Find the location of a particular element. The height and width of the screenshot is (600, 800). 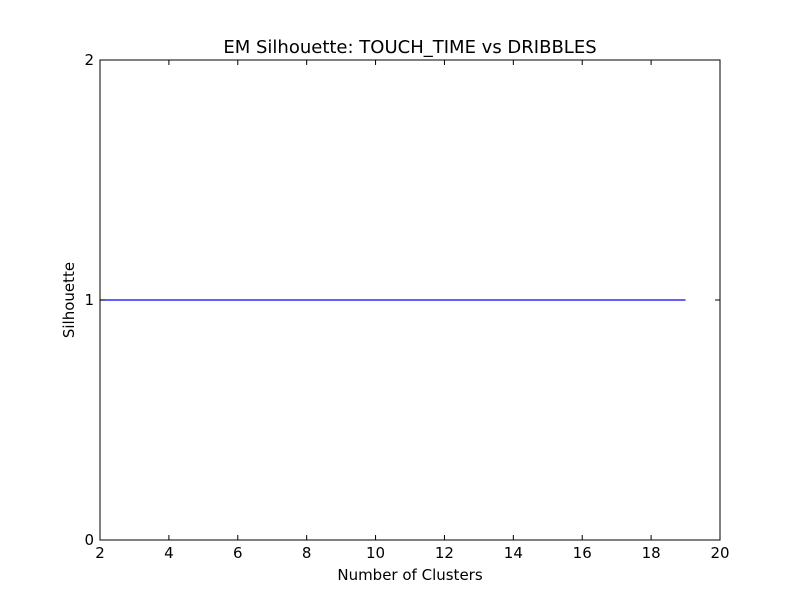

x-tick-label: 12 is located at coordinates (444, 553).